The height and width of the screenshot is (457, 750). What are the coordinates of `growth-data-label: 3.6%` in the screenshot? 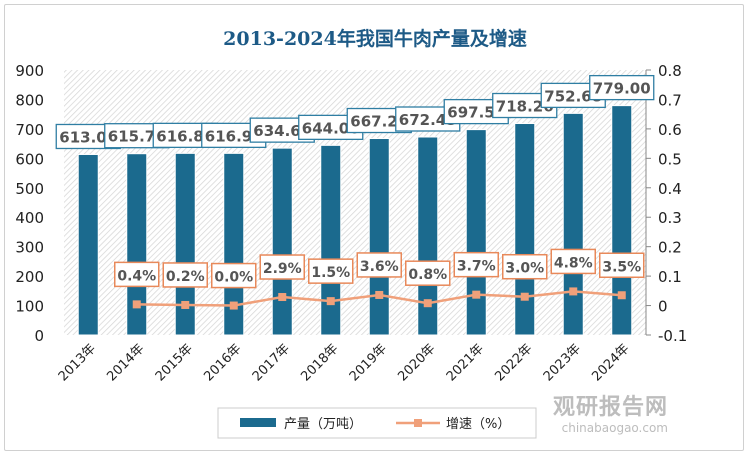 It's located at (379, 265).